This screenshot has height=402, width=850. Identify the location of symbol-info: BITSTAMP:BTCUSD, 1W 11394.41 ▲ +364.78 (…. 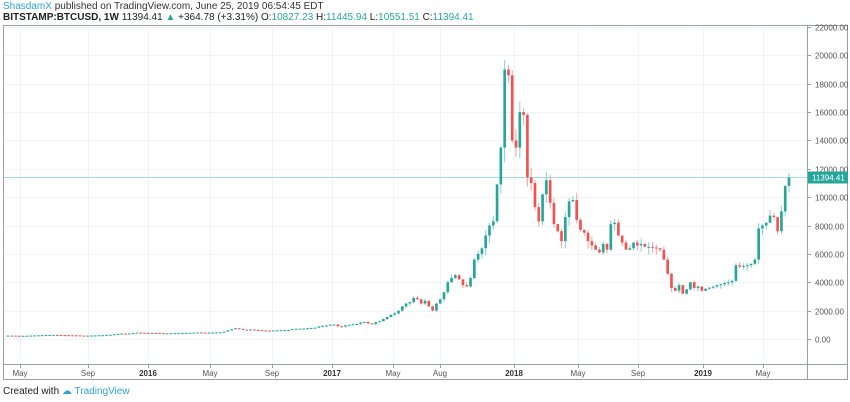
(238, 17).